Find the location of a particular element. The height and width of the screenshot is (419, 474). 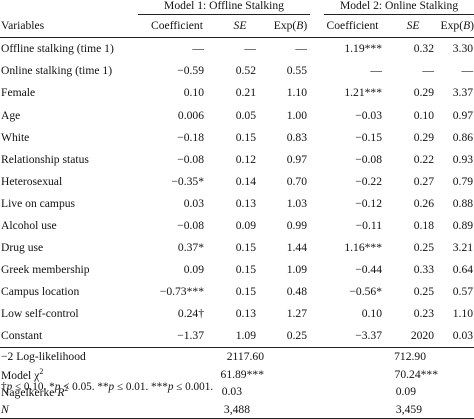

stat-value-2: 712.90 is located at coordinates (410, 357).